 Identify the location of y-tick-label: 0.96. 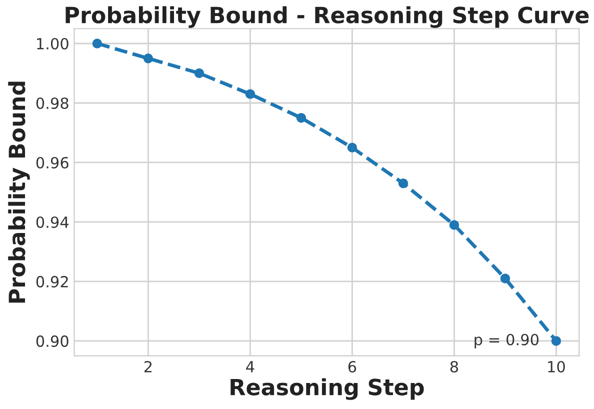
(52, 162).